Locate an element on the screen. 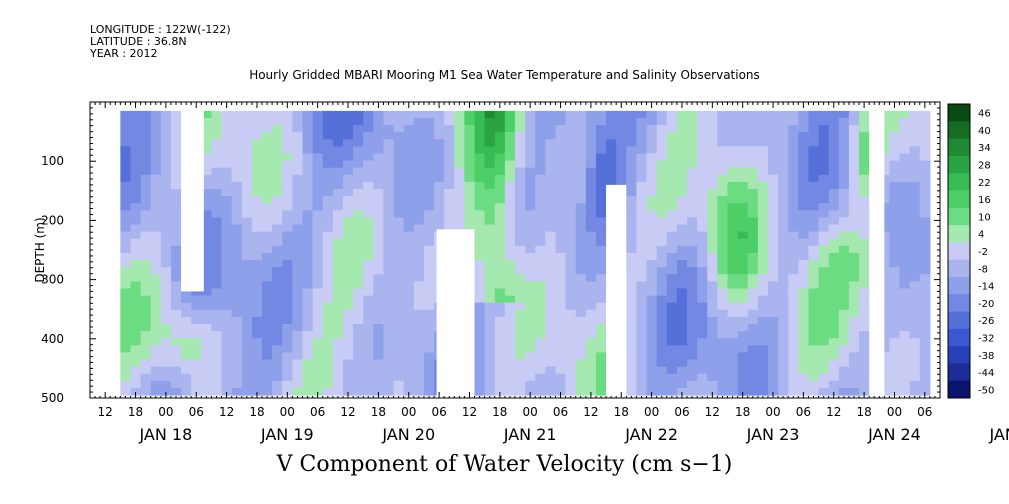  x-date-label: JAN 21 is located at coordinates (530, 434).